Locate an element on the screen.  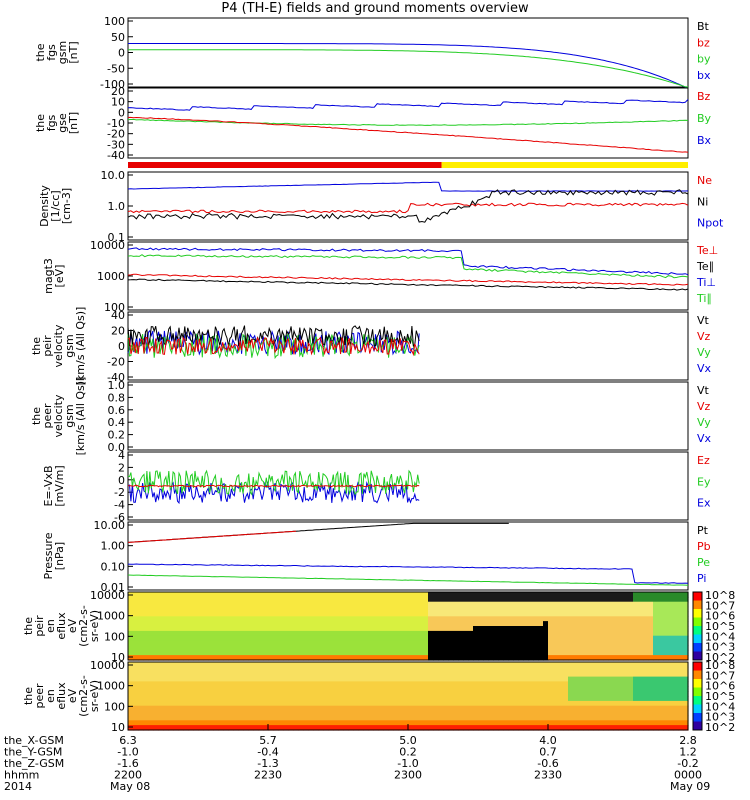
fgs-gse-ytick-label: -10 is located at coordinates (116, 123).